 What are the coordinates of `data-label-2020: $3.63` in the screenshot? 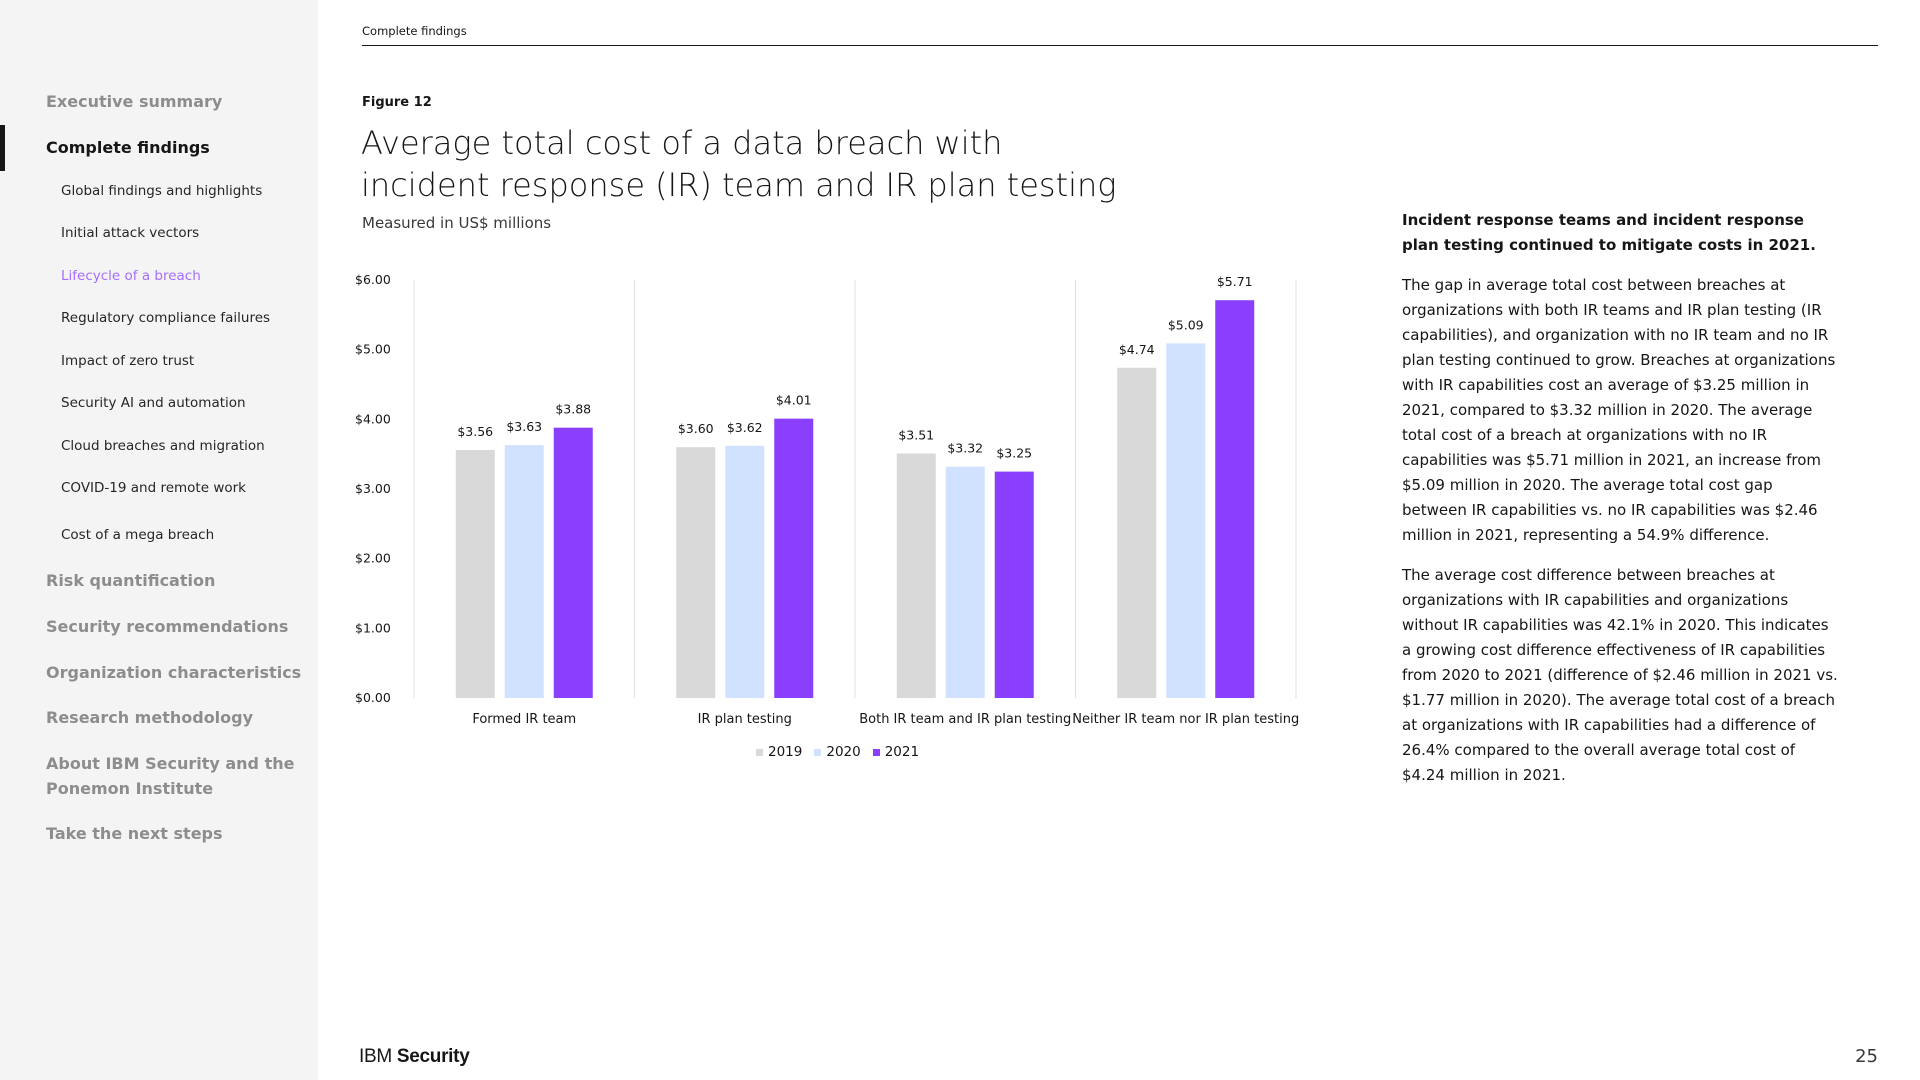 It's located at (524, 426).